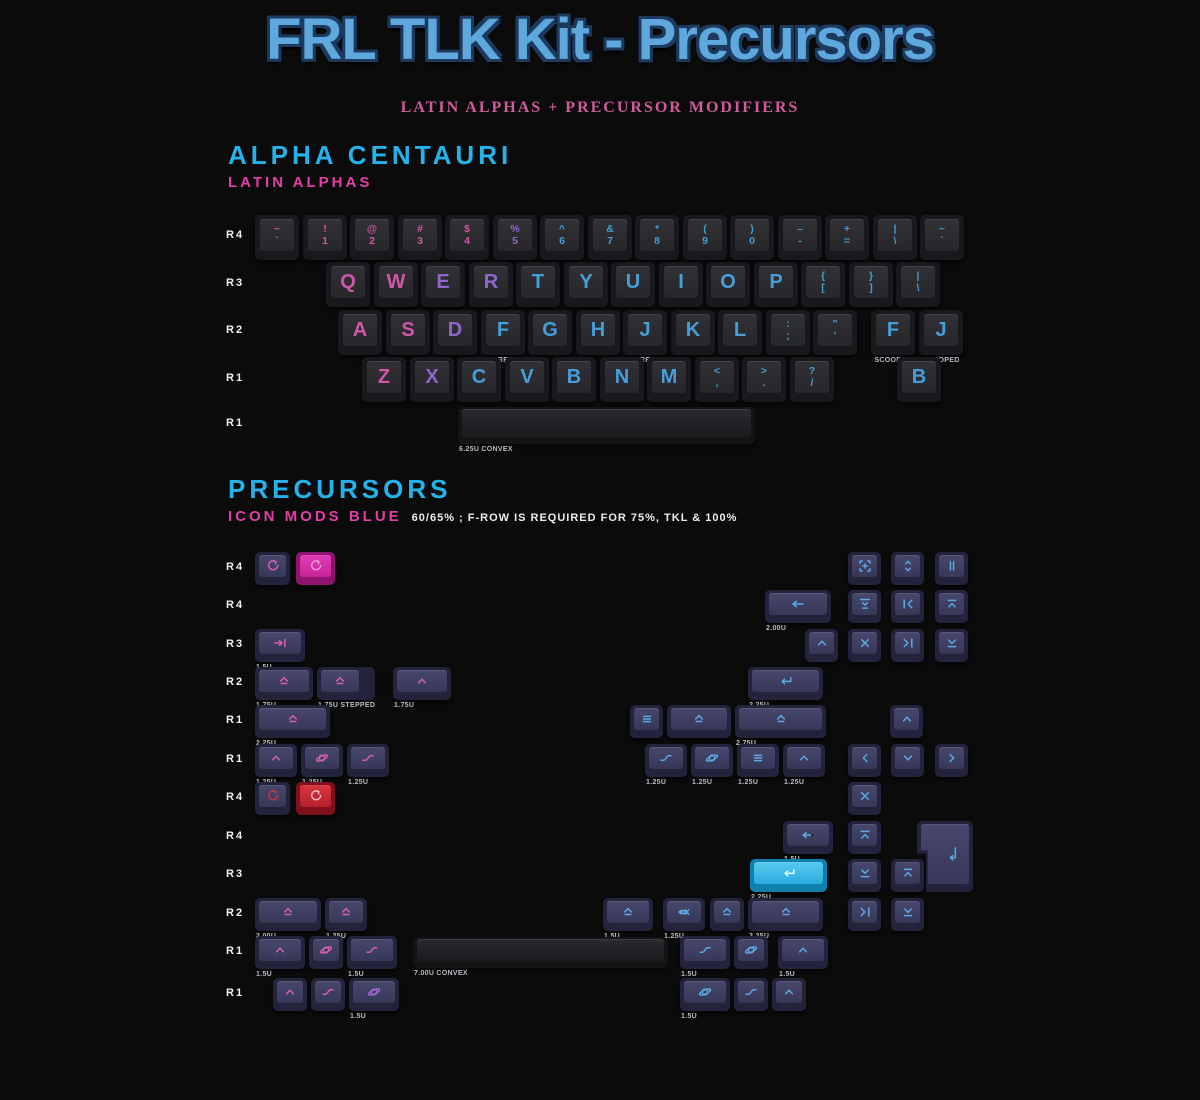  Describe the element at coordinates (693, 330) in the screenshot. I see `keycap-face: K` at that location.